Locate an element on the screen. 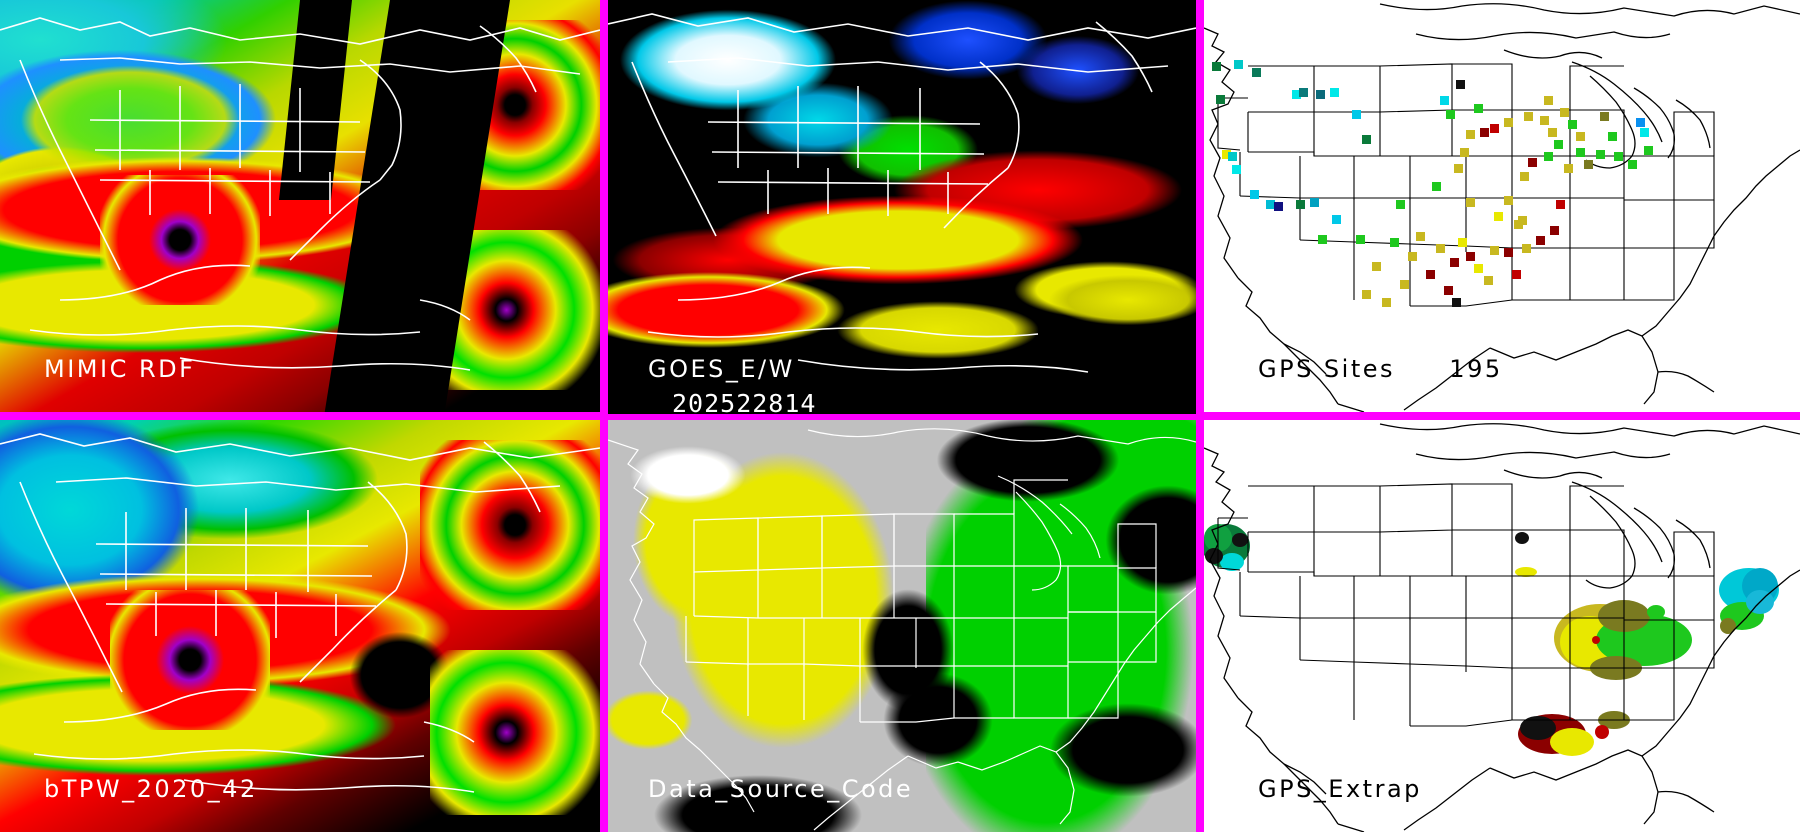  timestamp-label: 202522814 is located at coordinates (744, 403).